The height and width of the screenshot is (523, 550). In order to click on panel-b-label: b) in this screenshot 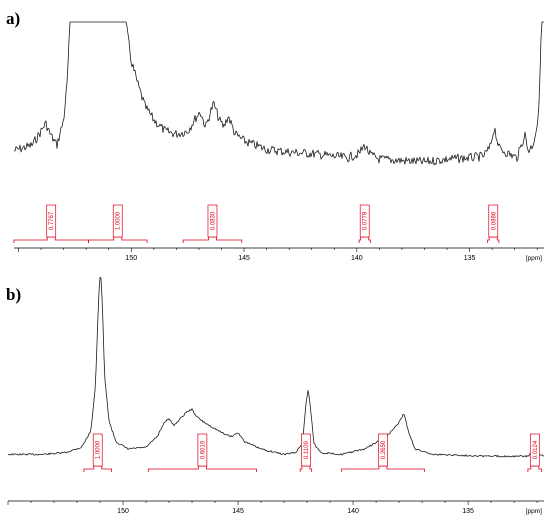, I will do `click(13, 294)`.